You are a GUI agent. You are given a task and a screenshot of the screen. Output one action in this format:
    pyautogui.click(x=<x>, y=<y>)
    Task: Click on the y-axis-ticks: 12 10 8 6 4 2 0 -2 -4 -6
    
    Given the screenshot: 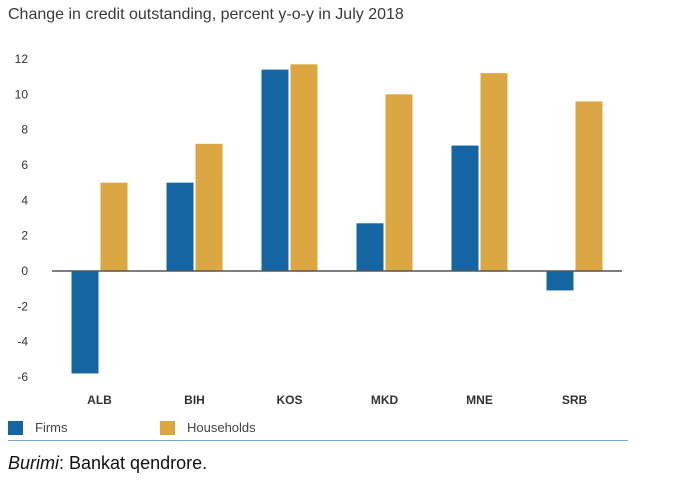 What is the action you would take?
    pyautogui.click(x=22, y=218)
    